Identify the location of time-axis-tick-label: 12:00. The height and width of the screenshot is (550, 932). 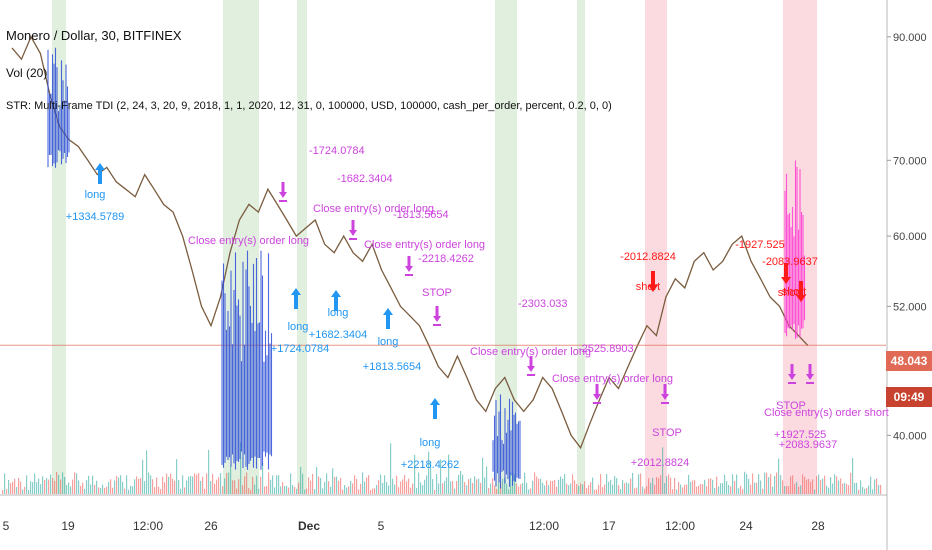
(544, 526).